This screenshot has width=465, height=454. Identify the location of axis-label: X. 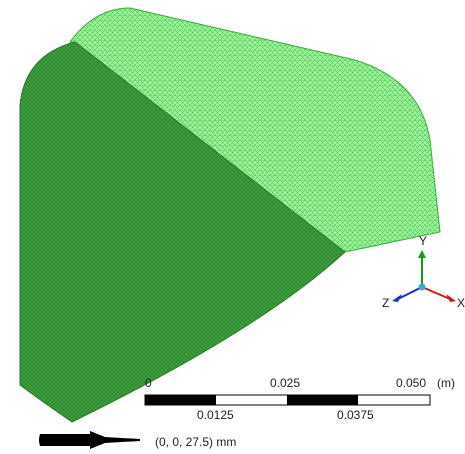
(461, 303).